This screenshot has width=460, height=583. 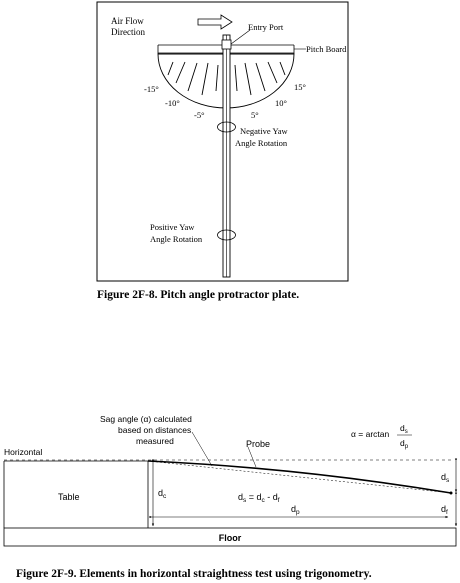 What do you see at coordinates (23, 452) in the screenshot?
I see `horizontal-label: Horizontal` at bounding box center [23, 452].